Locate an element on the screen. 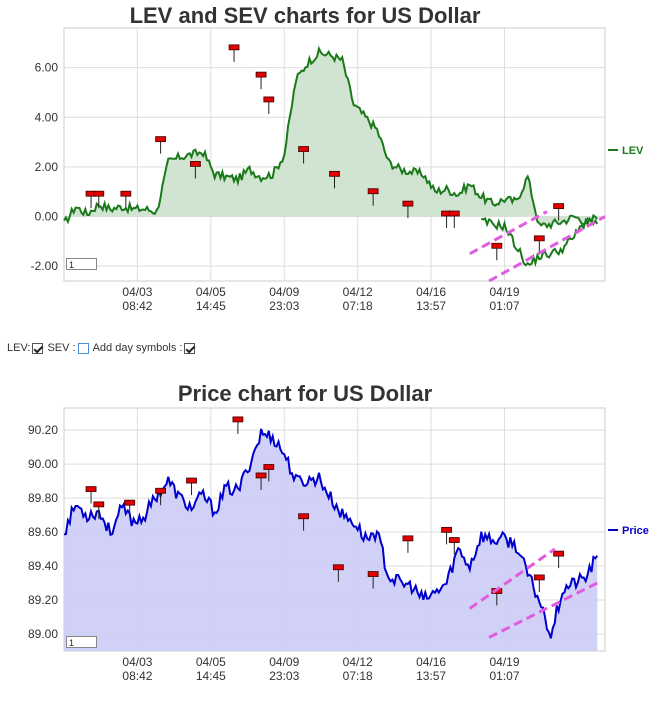 This screenshot has width=664, height=706. lev-checkbox is located at coordinates (38, 348).